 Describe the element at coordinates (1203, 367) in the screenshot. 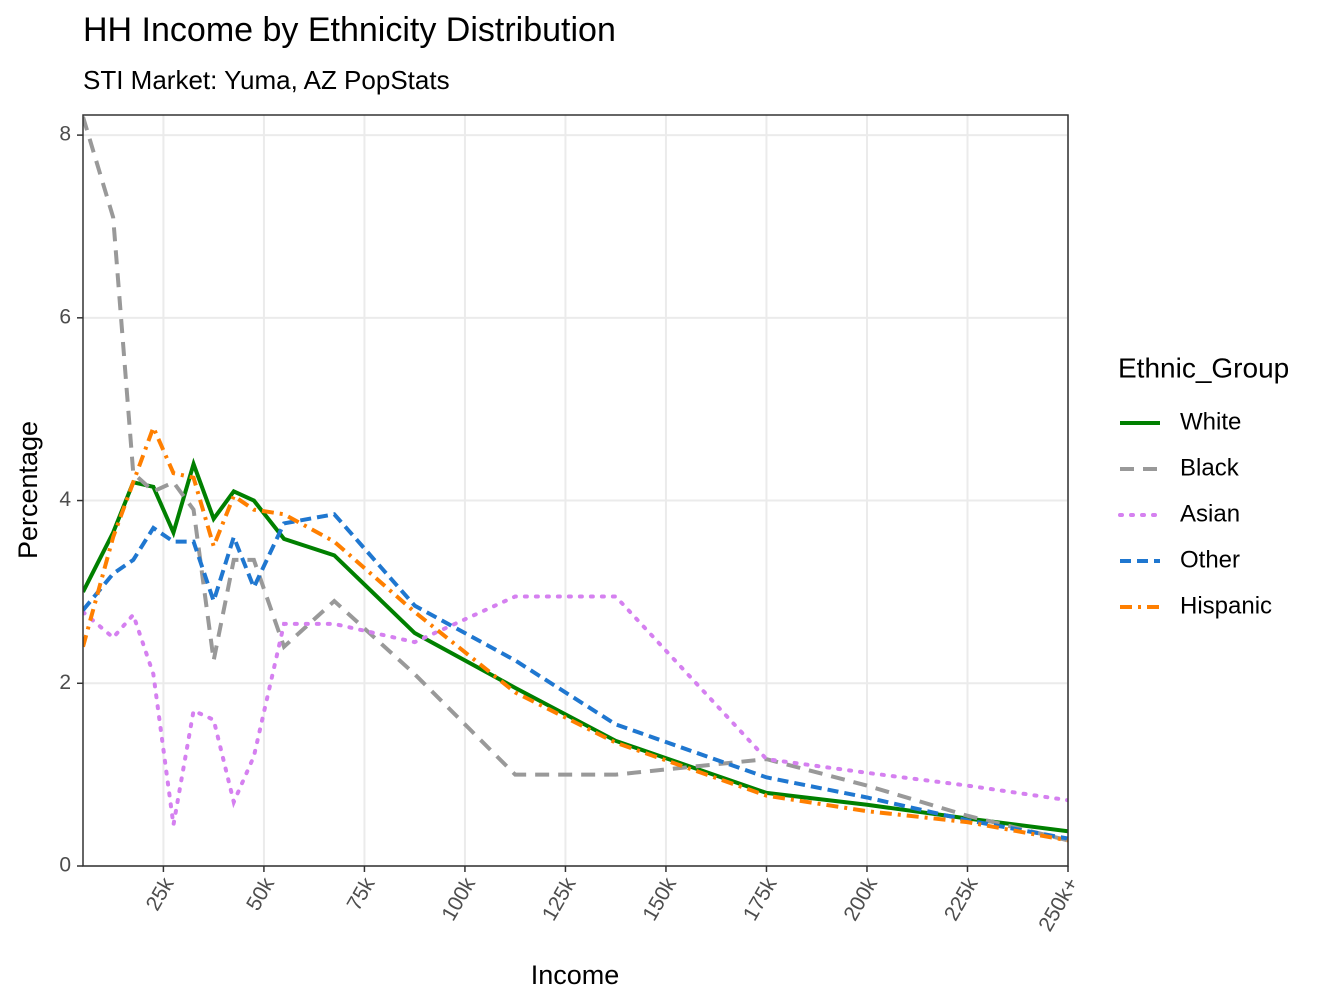

I see `legend-title: Ethnic_Group` at that location.